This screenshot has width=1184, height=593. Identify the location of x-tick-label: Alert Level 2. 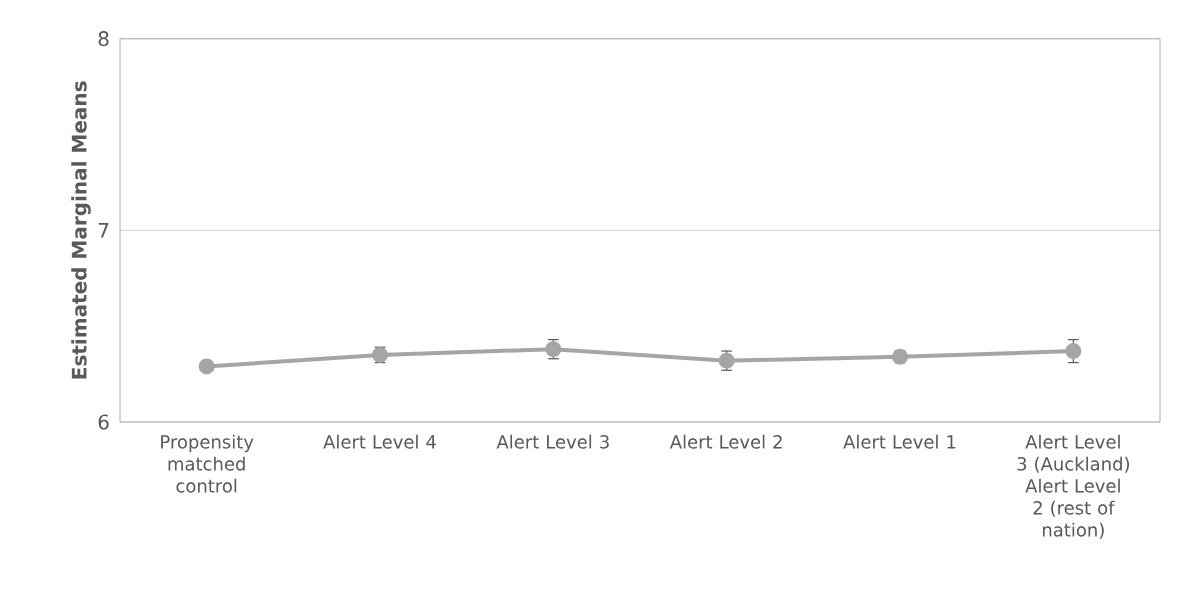
(725, 441).